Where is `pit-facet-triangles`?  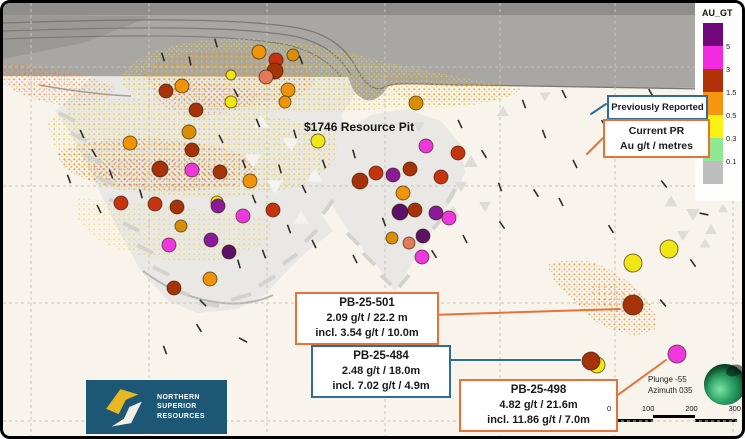
pit-facet-triangles is located at coordinates (284, 169).